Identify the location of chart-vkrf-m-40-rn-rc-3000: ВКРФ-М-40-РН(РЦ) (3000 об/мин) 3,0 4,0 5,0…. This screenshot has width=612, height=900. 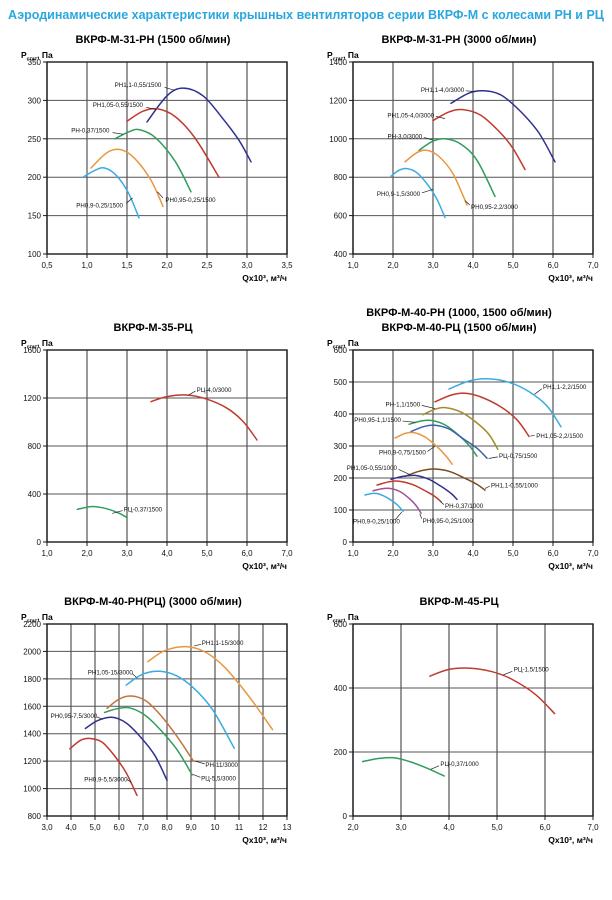
(153, 715).